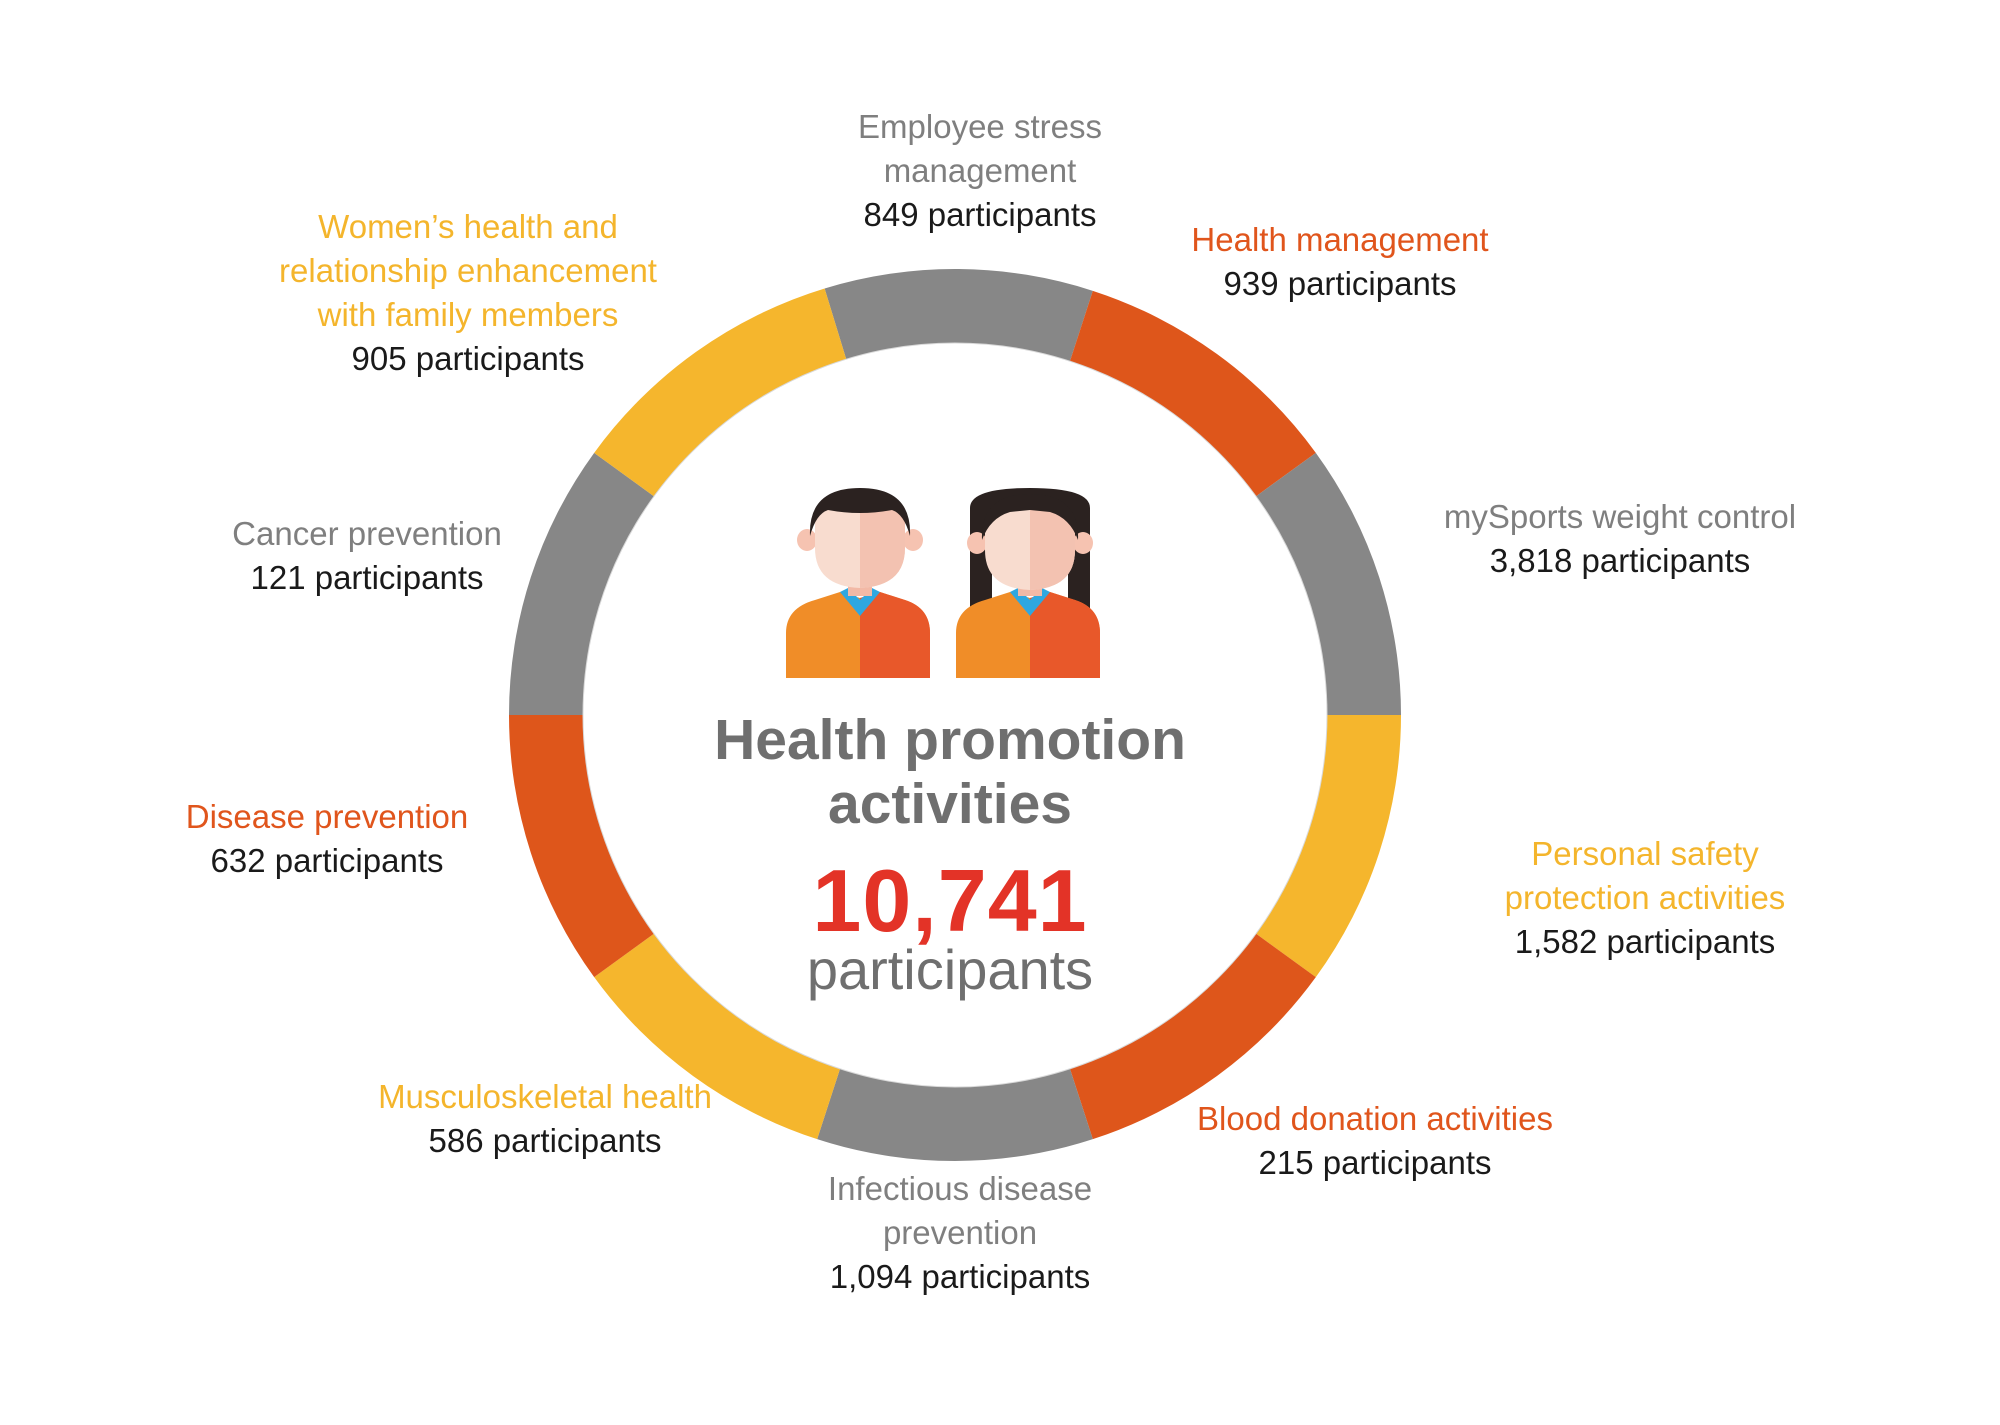 Image resolution: width=2000 pixels, height=1425 pixels. What do you see at coordinates (1620, 560) in the screenshot?
I see `label-mysports-count: 3,818 participants` at bounding box center [1620, 560].